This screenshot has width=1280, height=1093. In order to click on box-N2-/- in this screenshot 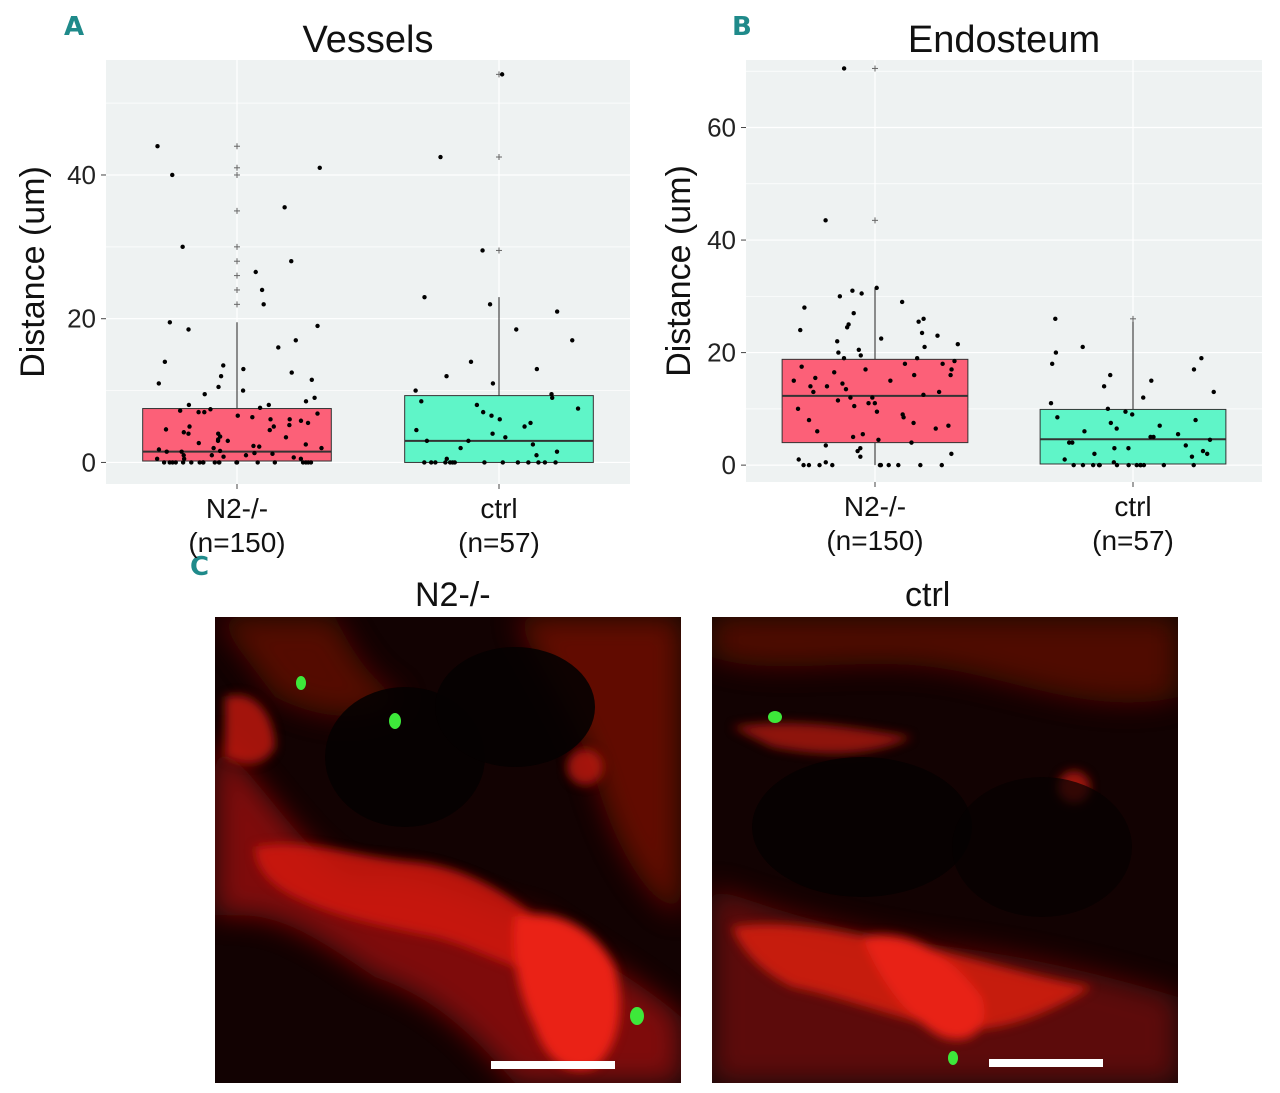, I will do `click(875, 401)`.